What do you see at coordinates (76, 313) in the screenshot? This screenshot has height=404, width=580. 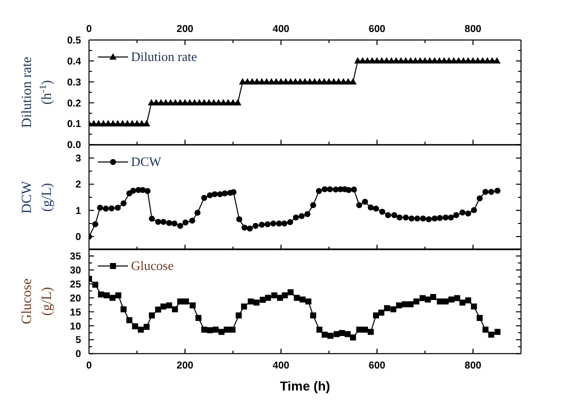 I see `y-tick-label: 15` at bounding box center [76, 313].